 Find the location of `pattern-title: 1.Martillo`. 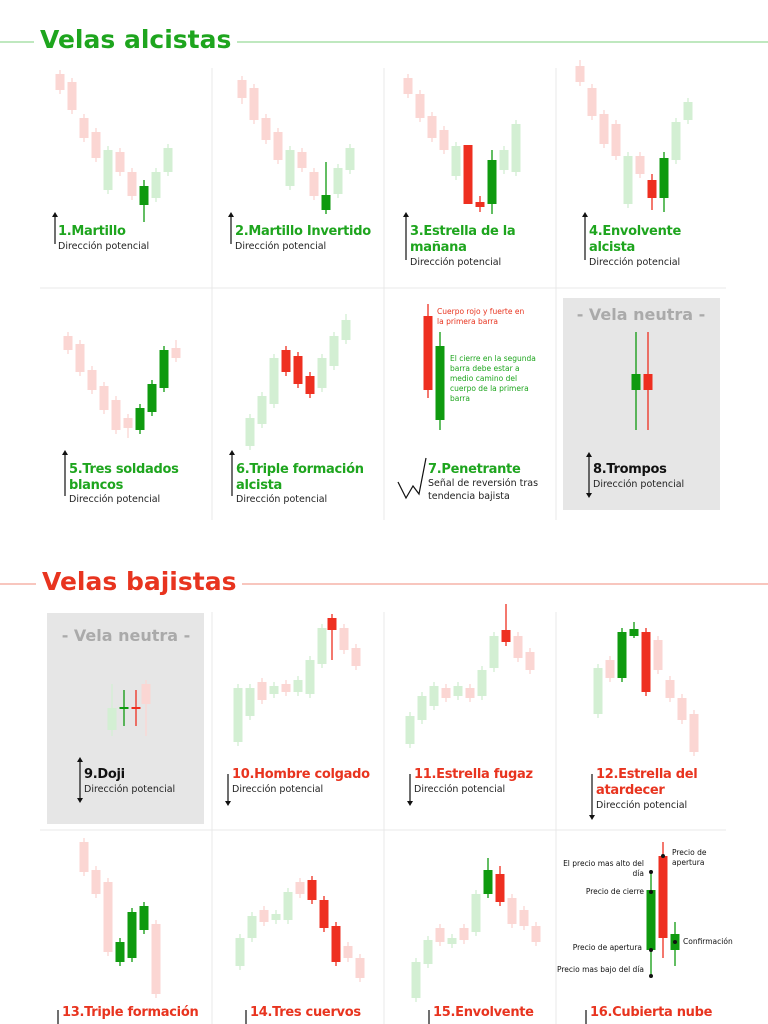

pattern-title: 1.Martillo is located at coordinates (92, 231).